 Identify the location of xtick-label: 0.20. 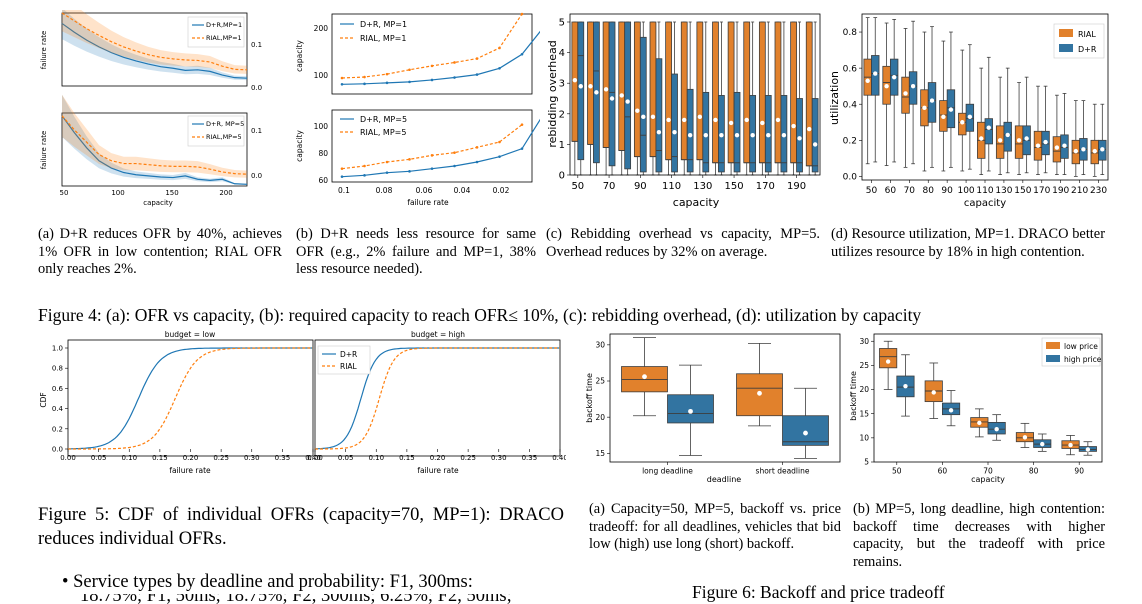
(438, 458).